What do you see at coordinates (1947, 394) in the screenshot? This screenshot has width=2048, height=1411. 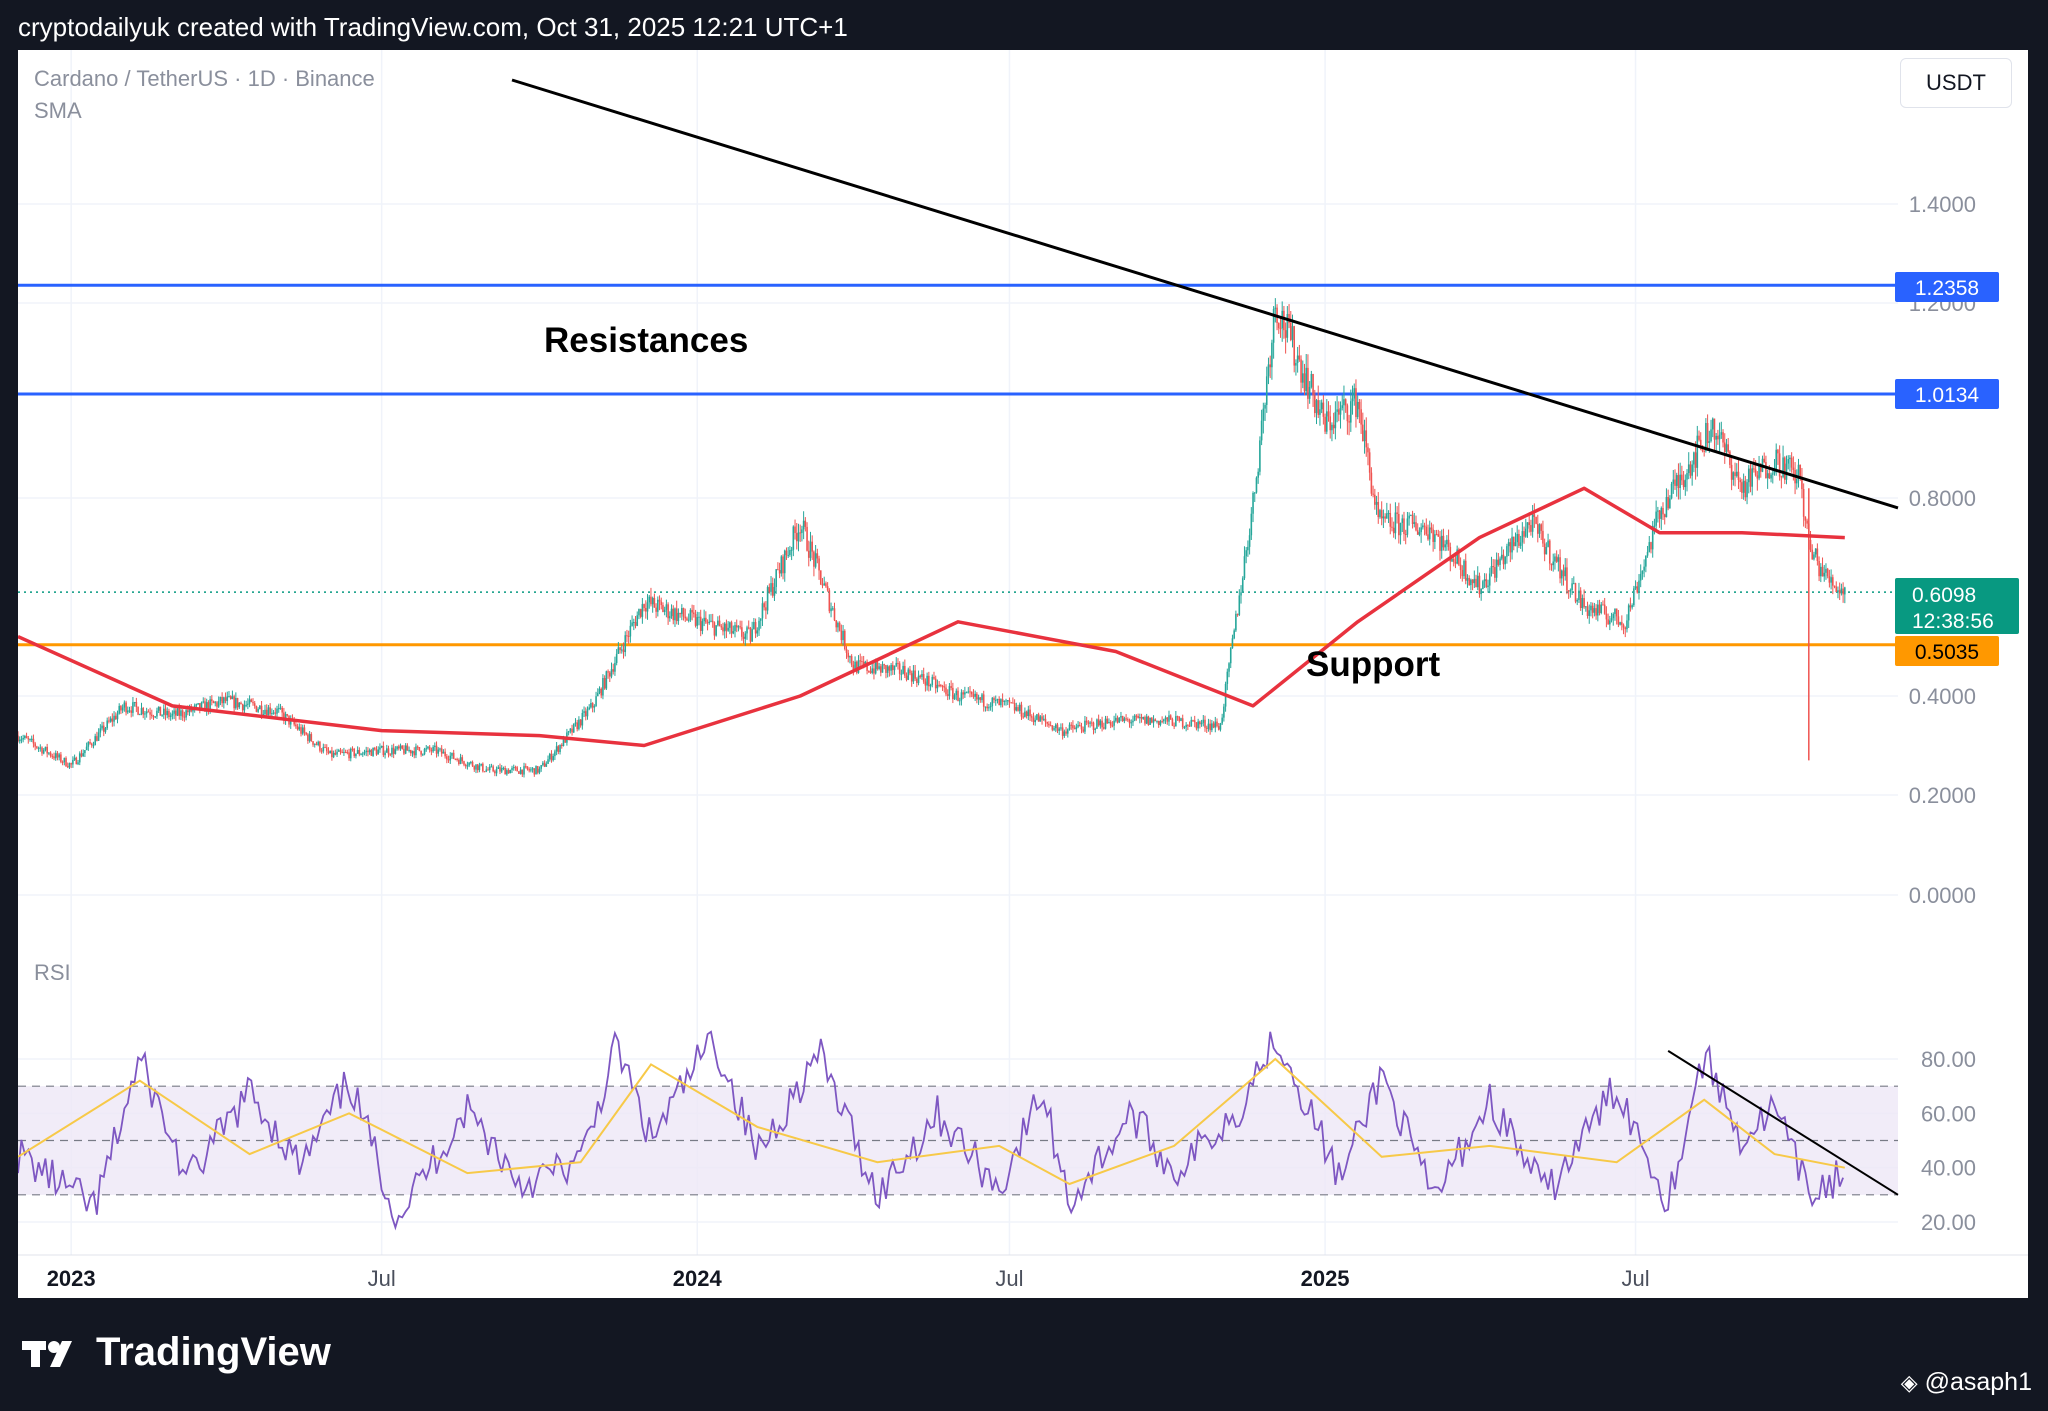 I see `resistance-2-badge` at bounding box center [1947, 394].